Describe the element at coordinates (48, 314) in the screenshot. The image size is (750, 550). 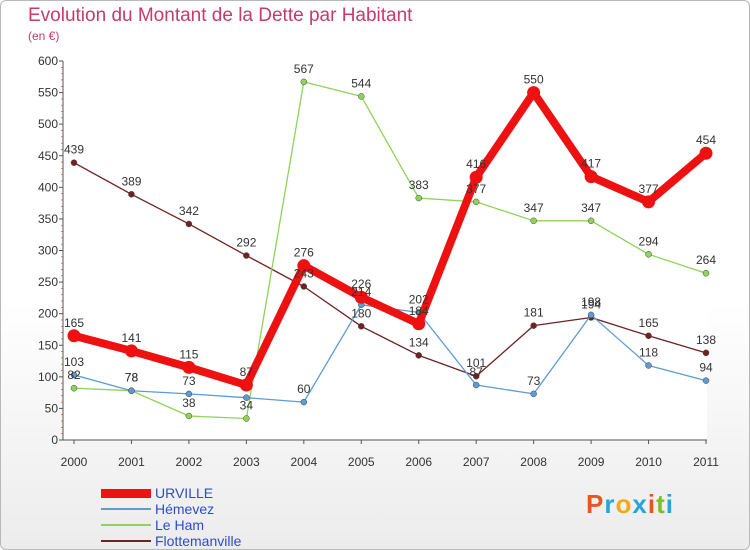
I see `y-tick-label: 200` at that location.